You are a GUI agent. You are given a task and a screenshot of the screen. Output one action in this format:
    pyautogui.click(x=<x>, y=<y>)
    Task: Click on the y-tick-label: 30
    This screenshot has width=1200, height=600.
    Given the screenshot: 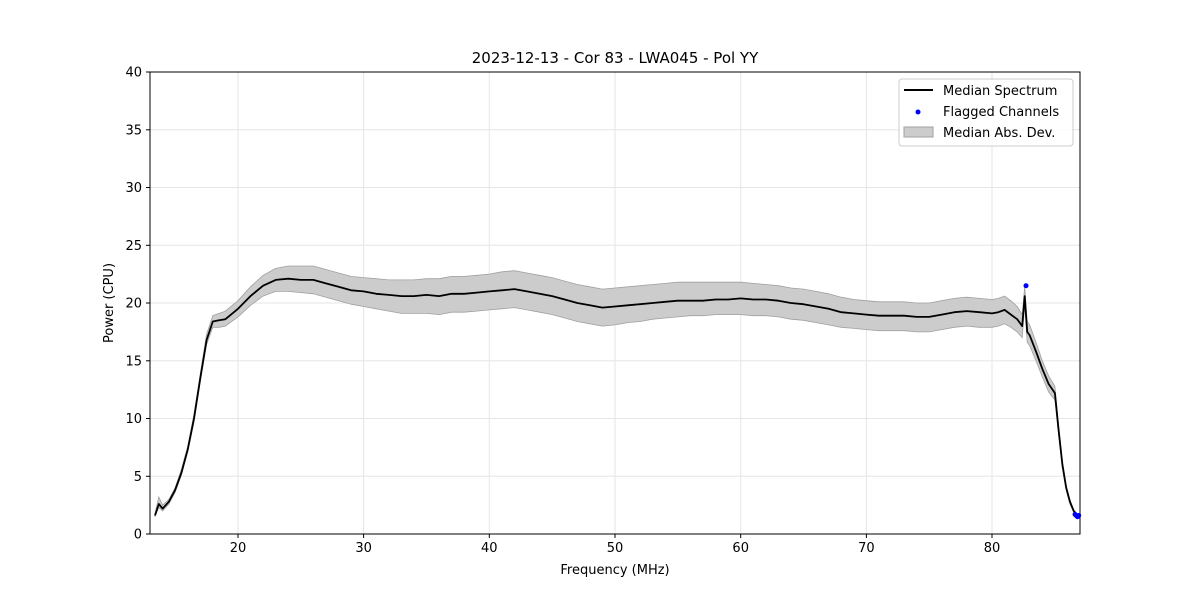 What is the action you would take?
    pyautogui.click(x=133, y=188)
    